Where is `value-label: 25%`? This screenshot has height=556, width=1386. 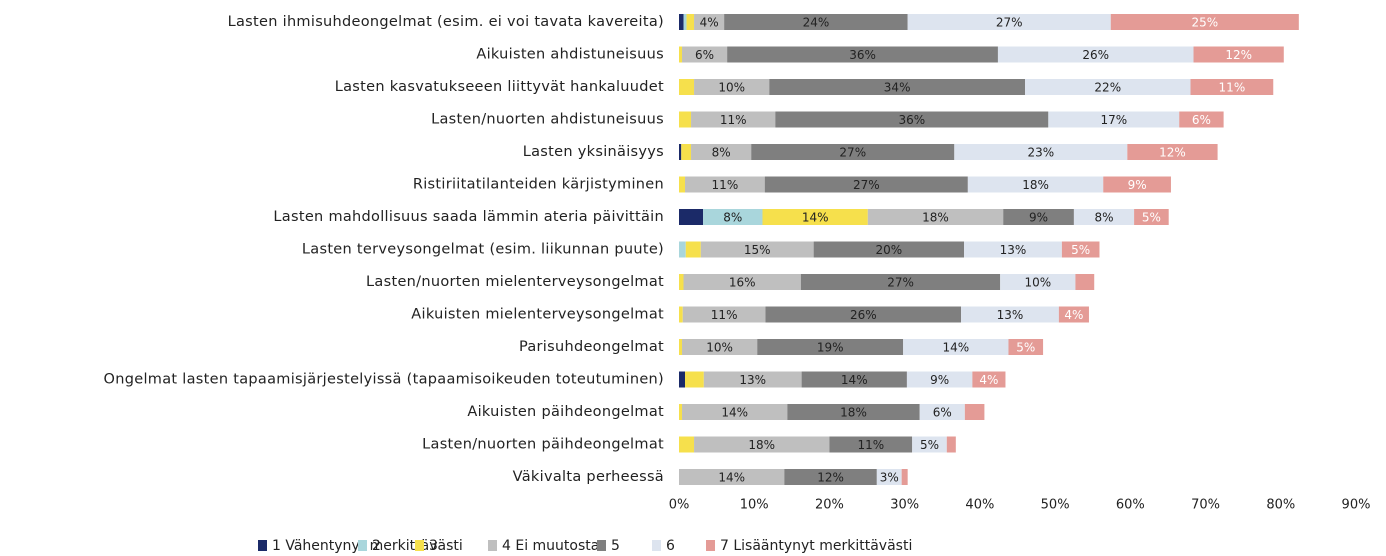
value-label: 25% is located at coordinates (1204, 23).